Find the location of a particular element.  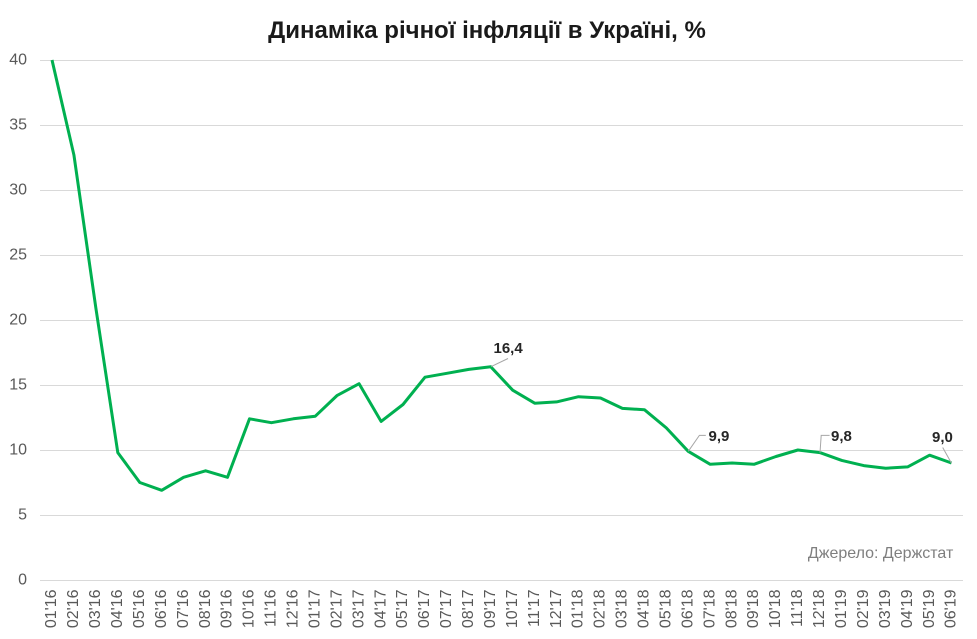

svg-text: 04'19 is located at coordinates (907, 608).